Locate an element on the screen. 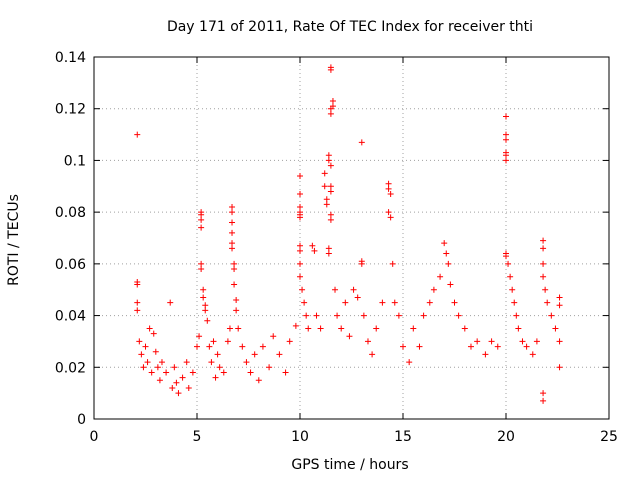 This screenshot has width=640, height=480. x-tick-label: 5 is located at coordinates (197, 437).